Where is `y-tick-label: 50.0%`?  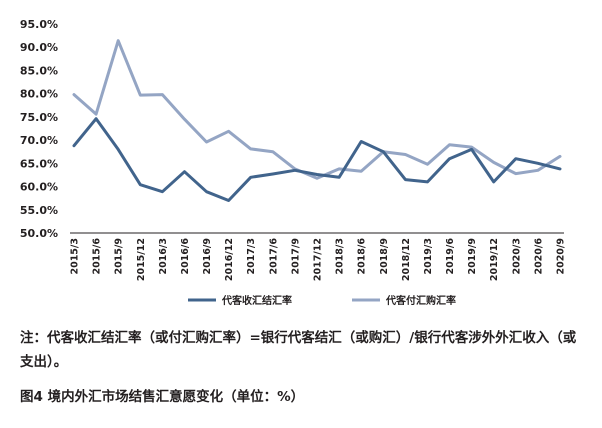
y-tick-label: 50.0% is located at coordinates (39, 233).